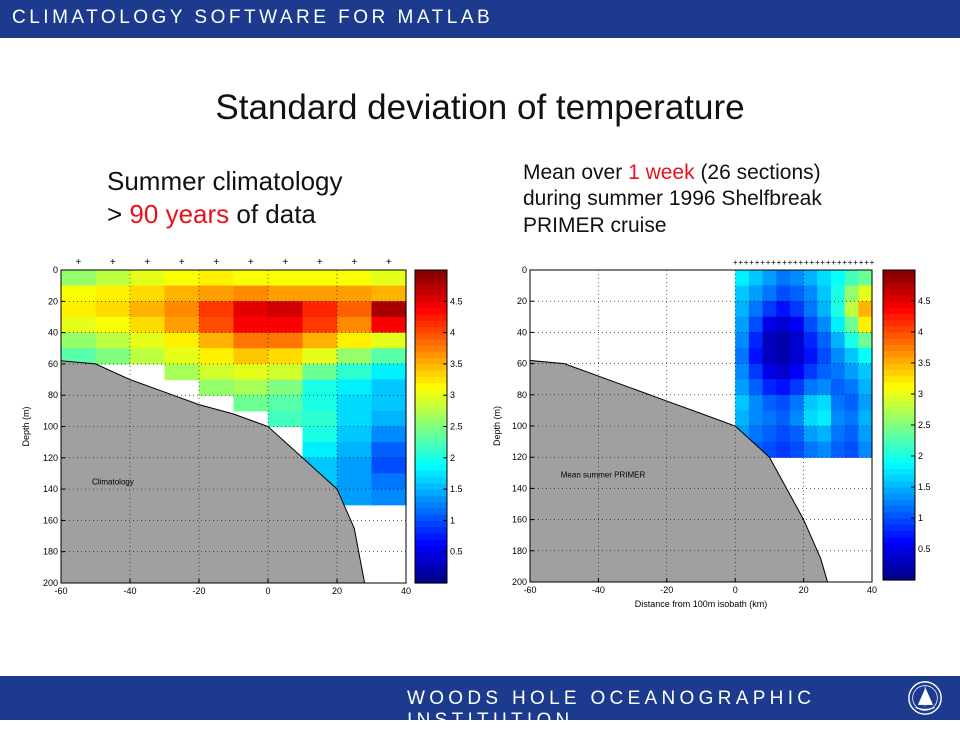 This screenshot has height=732, width=960. I want to click on x-tick-label: 20, so click(337, 591).